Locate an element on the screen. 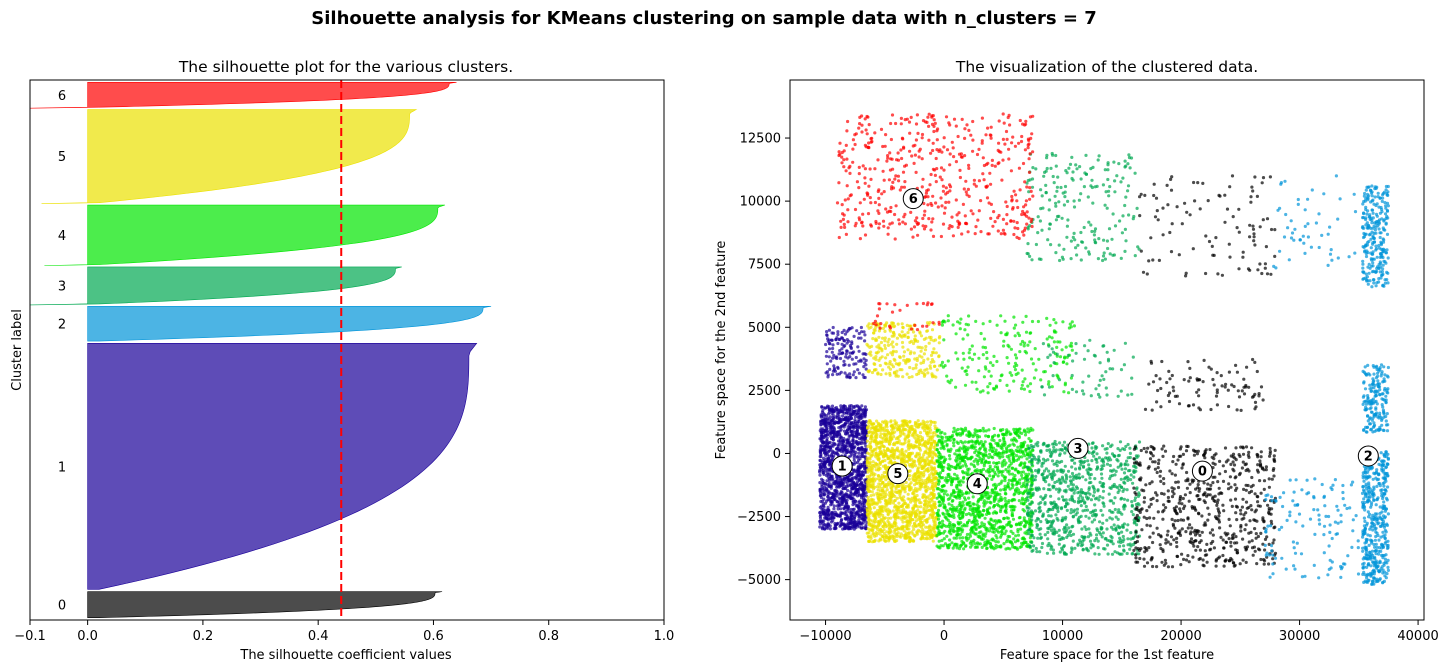 The width and height of the screenshot is (1452, 672). cluster-label-6: 6 is located at coordinates (62, 96).